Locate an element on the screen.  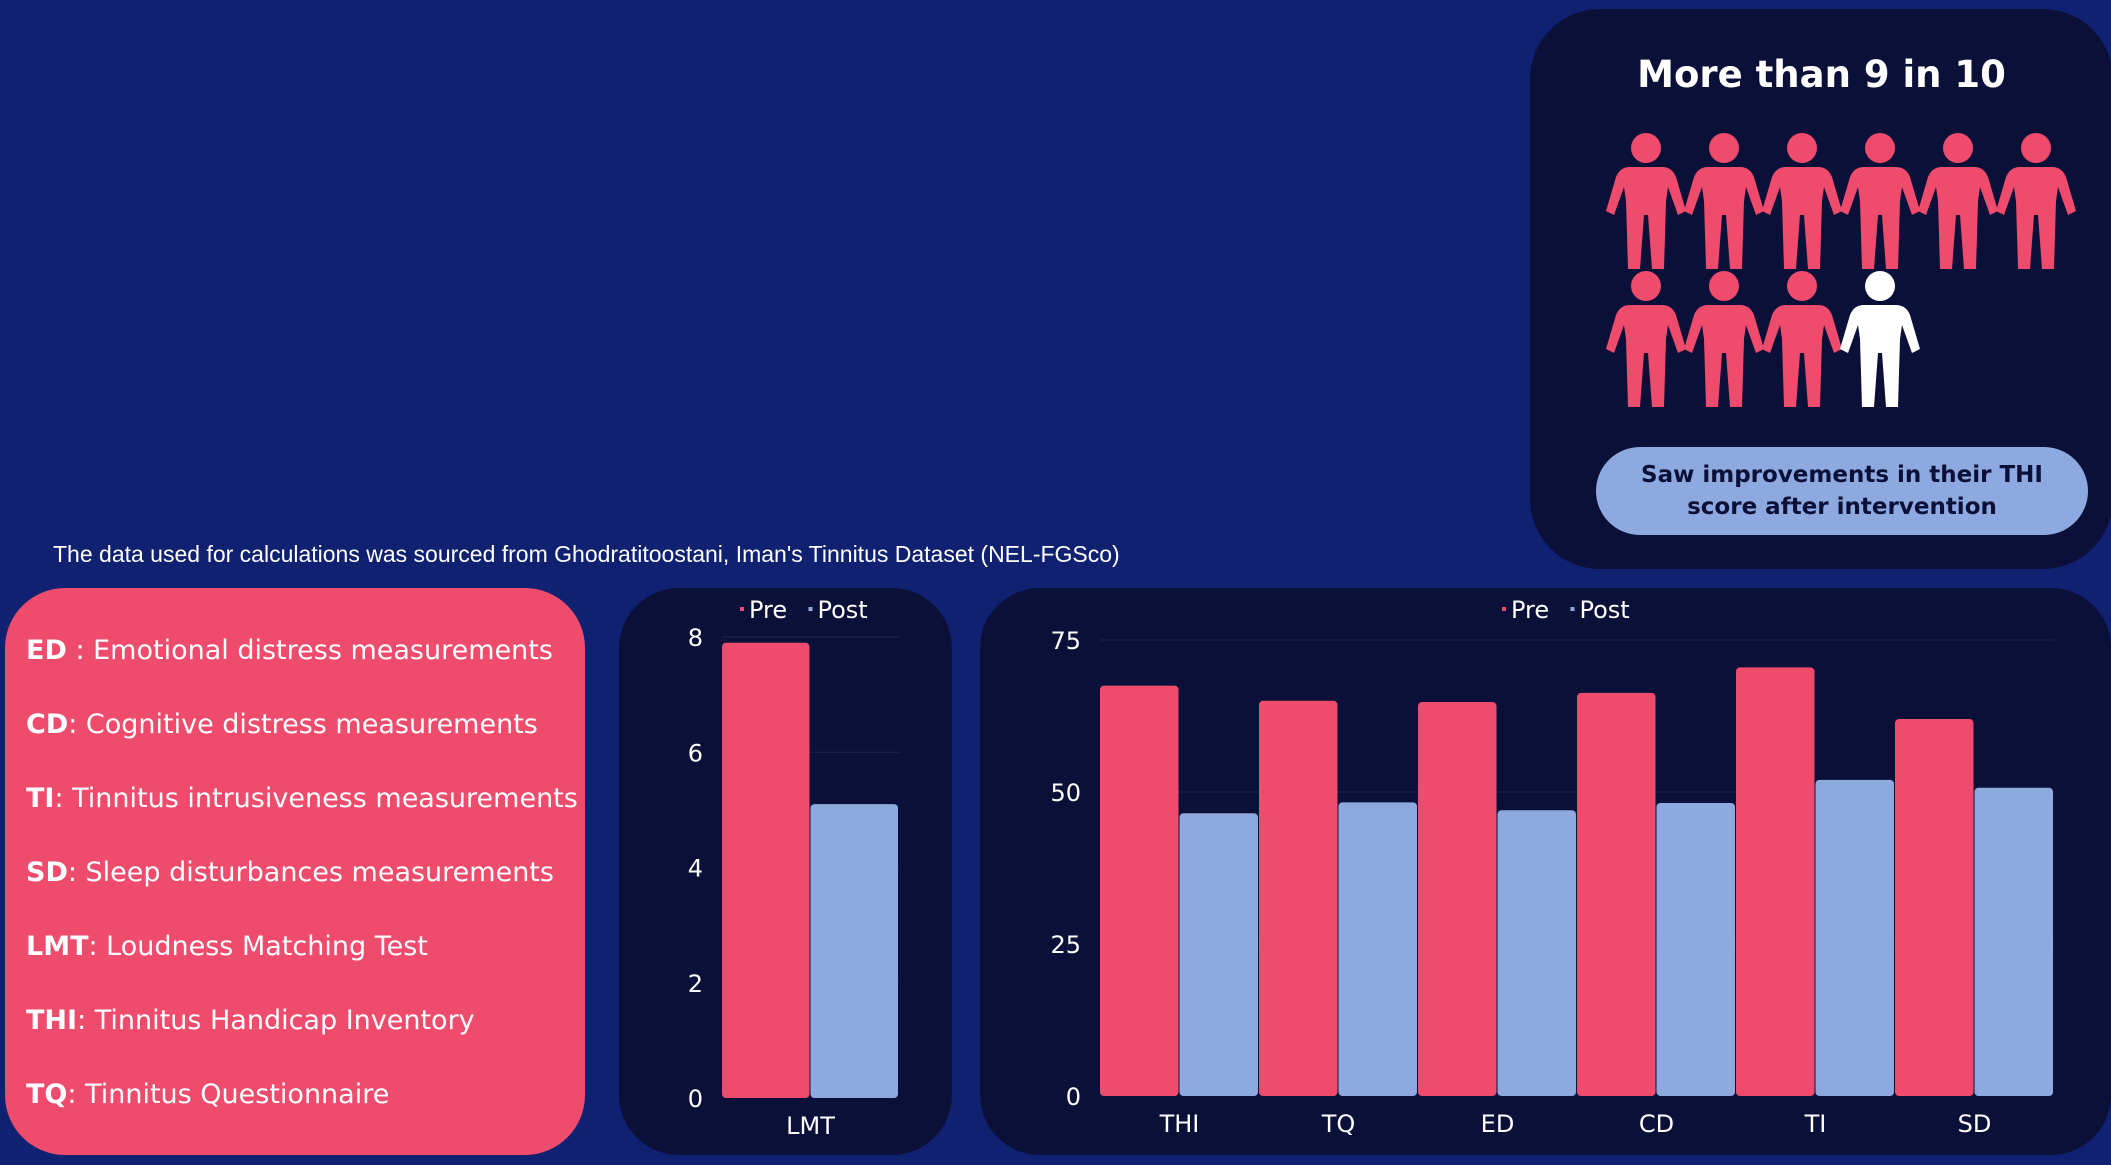
glossary-text: : Tinnitus intrusiveness measurements is located at coordinates (316, 798).